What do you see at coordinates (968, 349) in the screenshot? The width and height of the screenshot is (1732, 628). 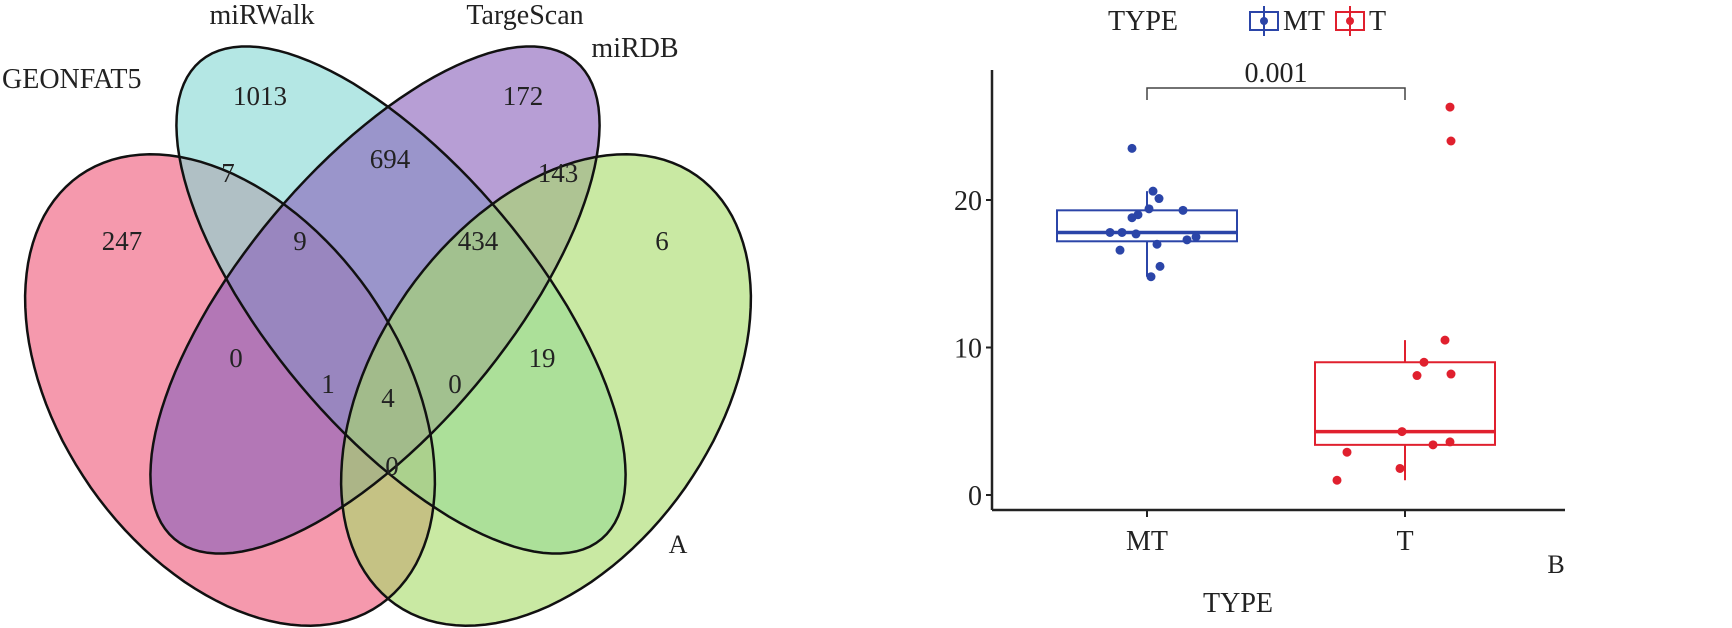 I see `y-tick-label: 10` at bounding box center [968, 349].